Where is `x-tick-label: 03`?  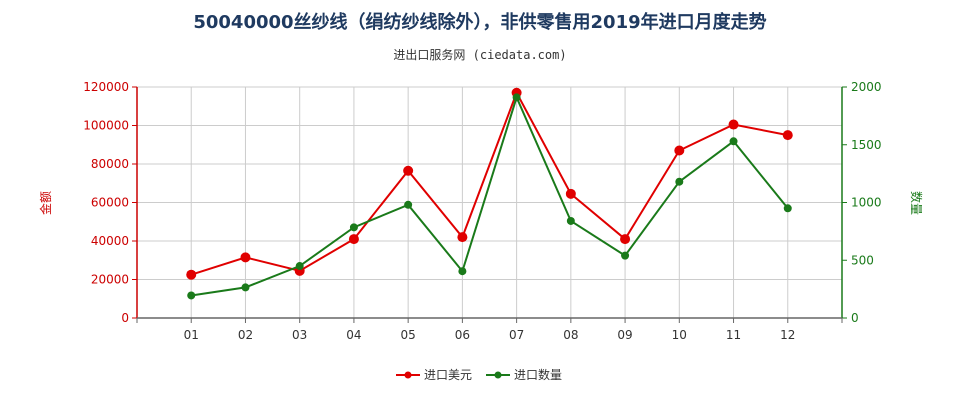 x-tick-label: 03 is located at coordinates (299, 335).